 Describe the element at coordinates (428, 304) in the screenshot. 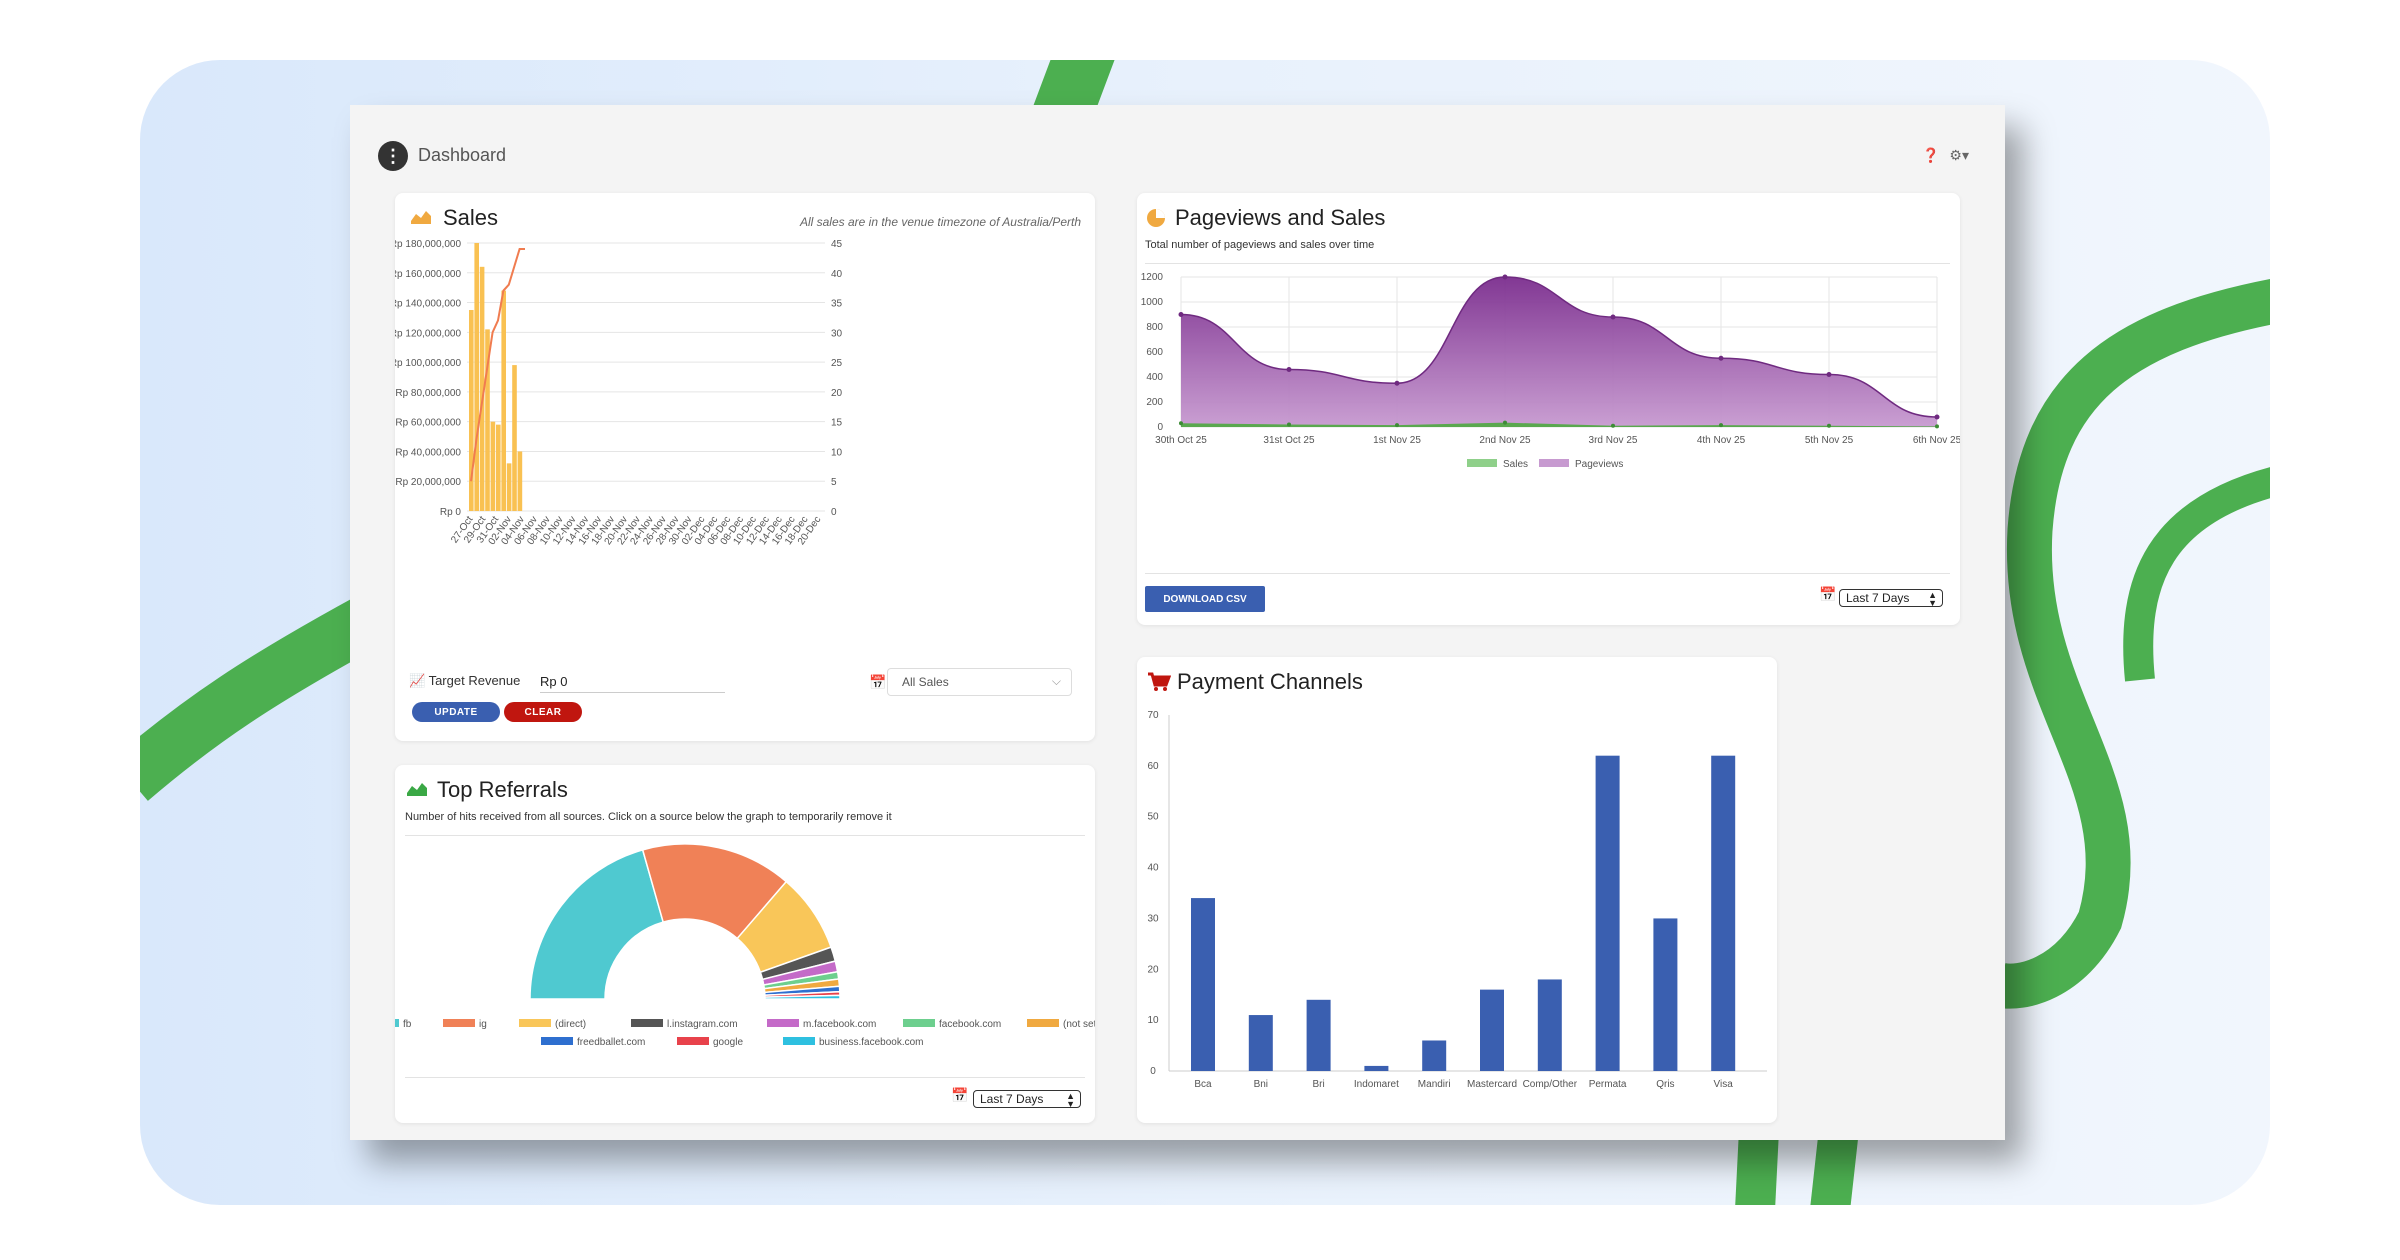

I see `y-tick-label-left: Rp 140,000,000` at that location.